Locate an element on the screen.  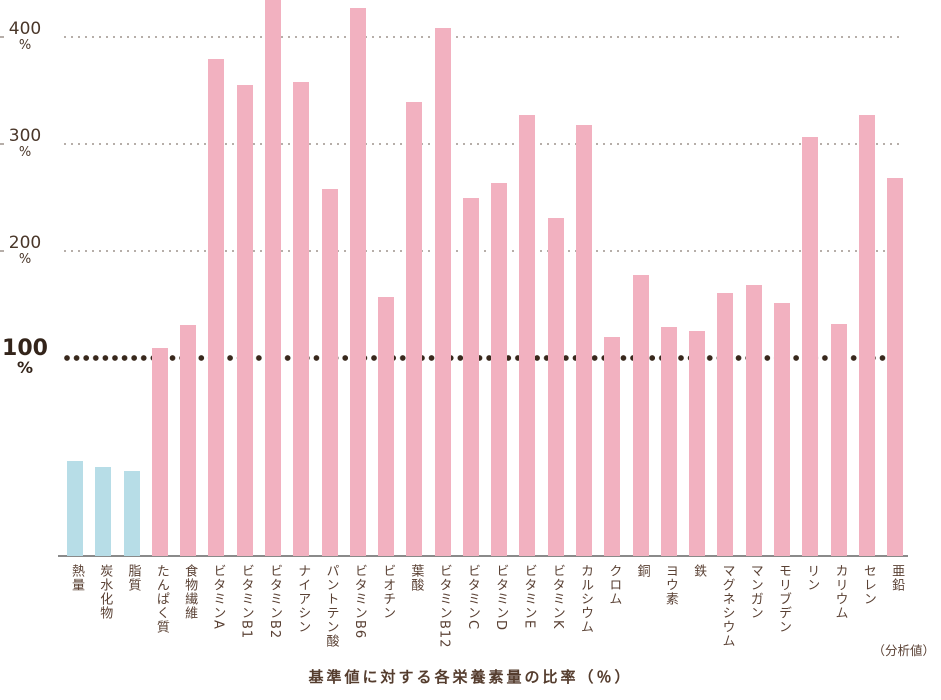
y-axis-tick-label: 400% is located at coordinates (25, 36).